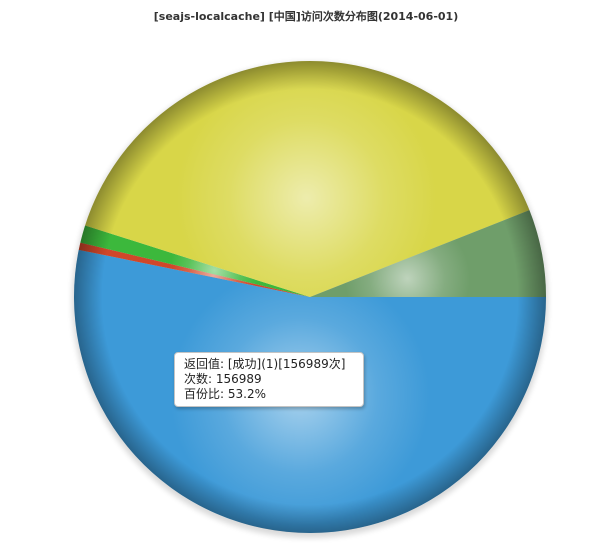 Image resolution: width=612 pixels, height=551 pixels. What do you see at coordinates (223, 379) in the screenshot?
I see `tooltip-count: 次数: 156989` at bounding box center [223, 379].